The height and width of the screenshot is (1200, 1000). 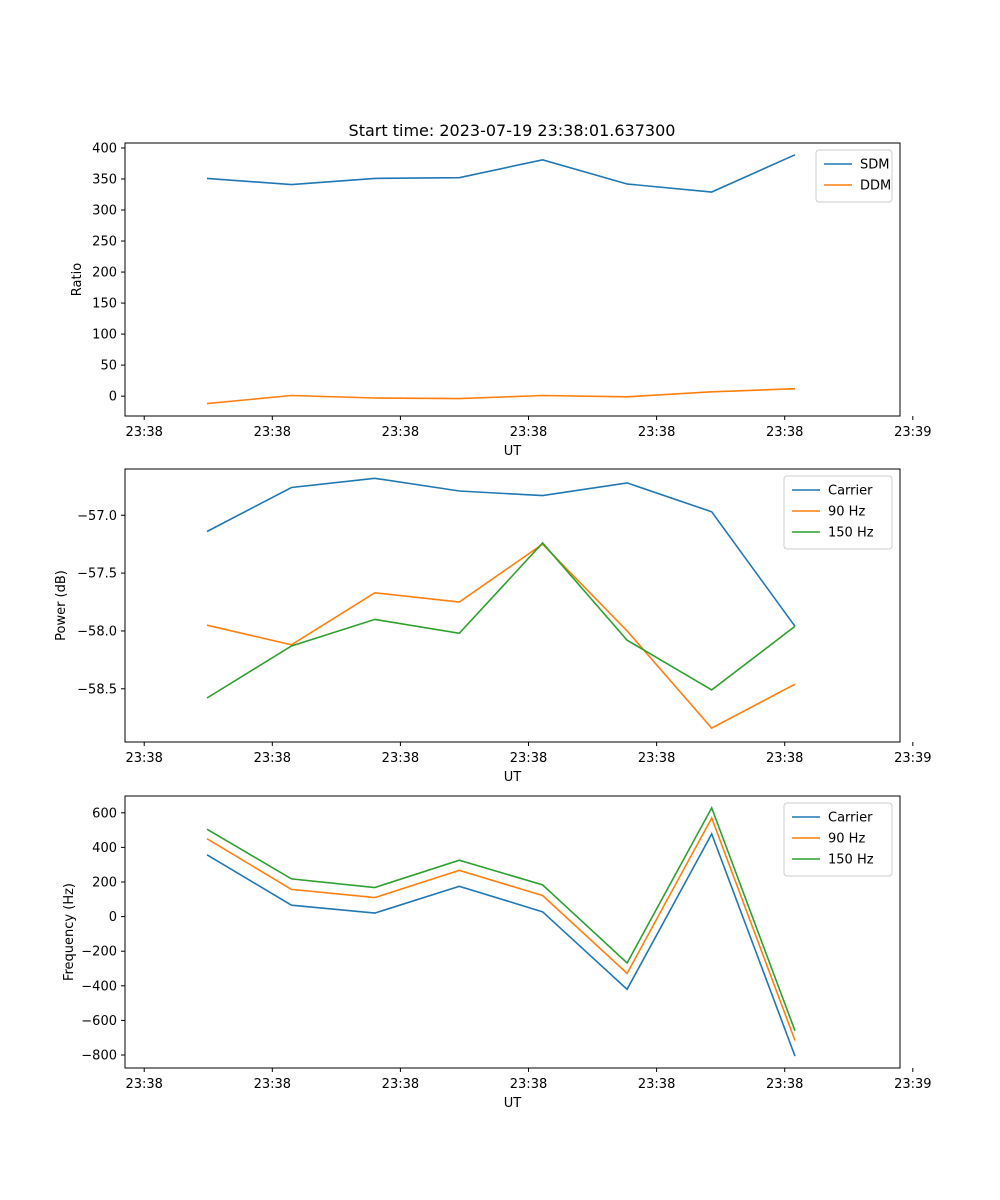 What do you see at coordinates (61, 605) in the screenshot?
I see `y-axis-label: Power (dB)` at bounding box center [61, 605].